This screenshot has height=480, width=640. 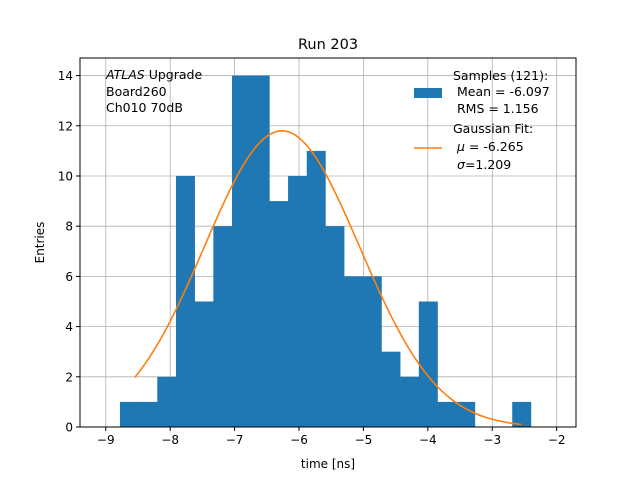 I want to click on legend-samples-line-2: Mean = -6.097, so click(x=501, y=91).